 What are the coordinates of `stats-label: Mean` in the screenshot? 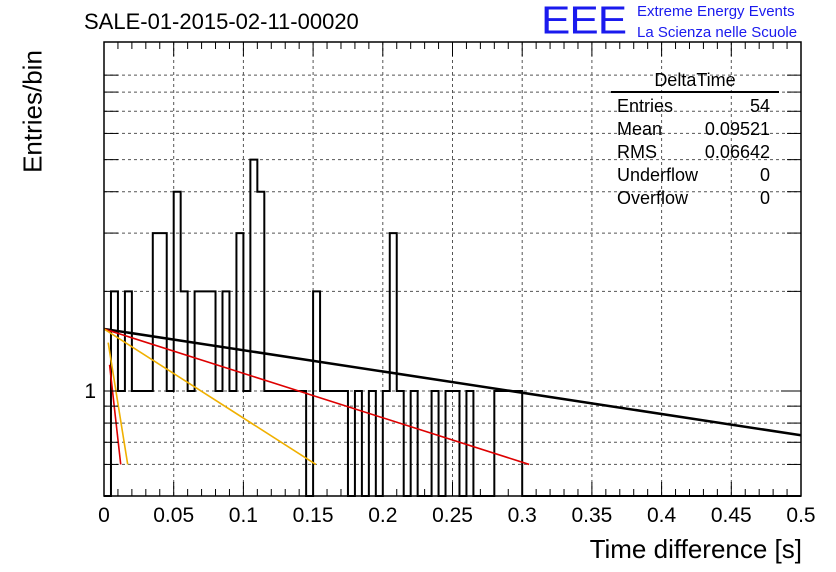 It's located at (640, 129).